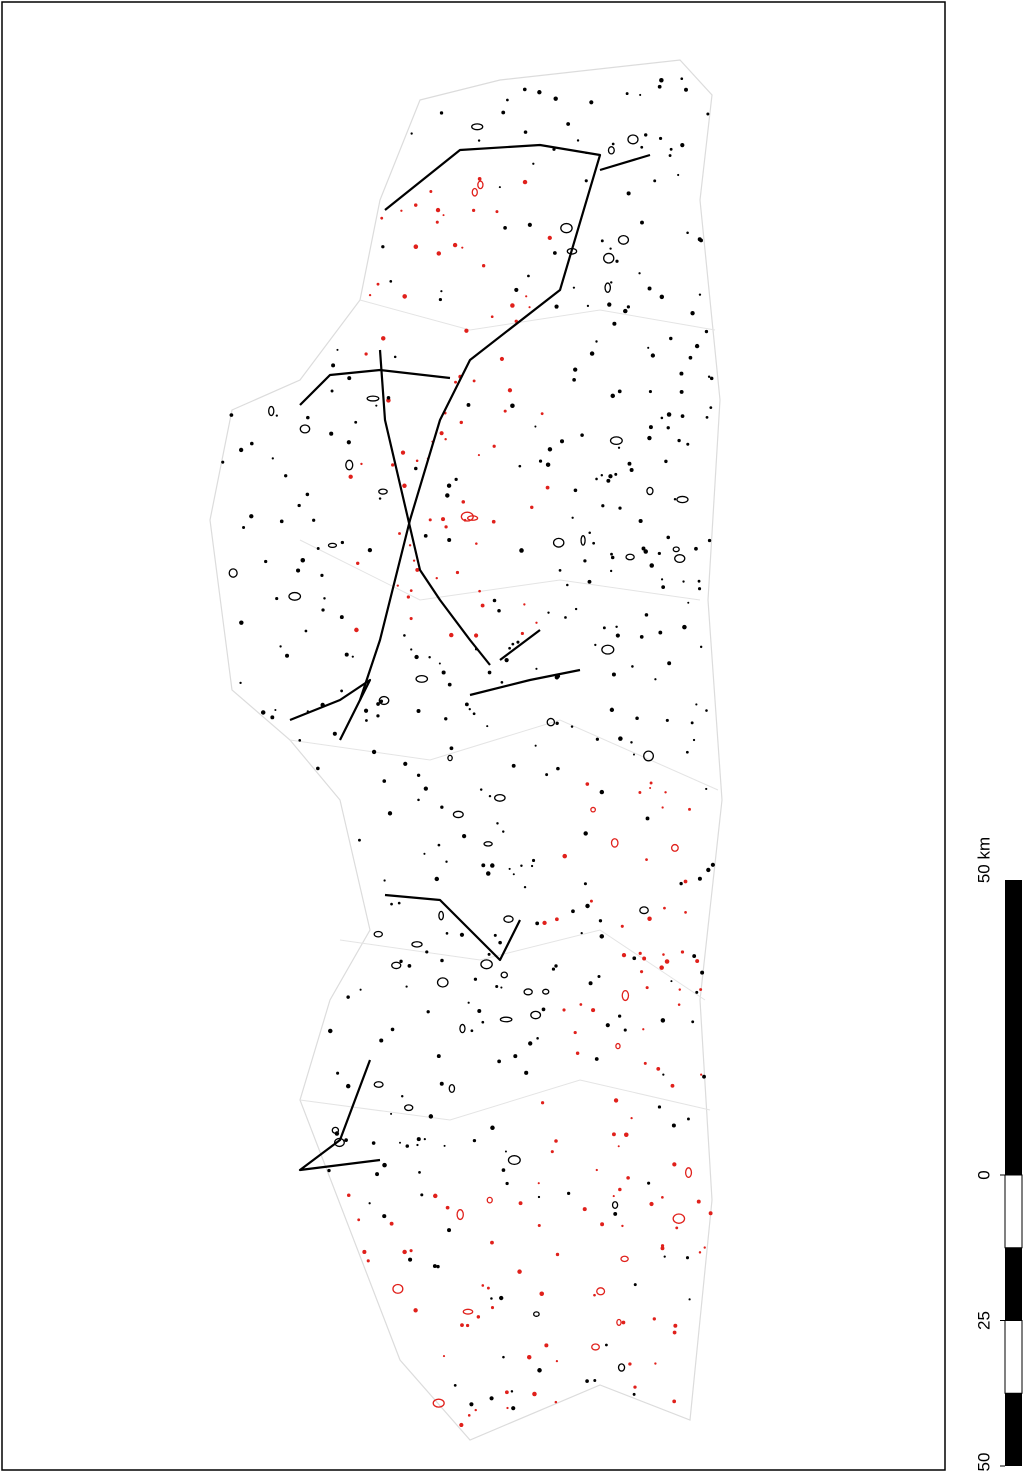  Describe the element at coordinates (1013, 1027) in the screenshot. I see `scale-segment` at that location.